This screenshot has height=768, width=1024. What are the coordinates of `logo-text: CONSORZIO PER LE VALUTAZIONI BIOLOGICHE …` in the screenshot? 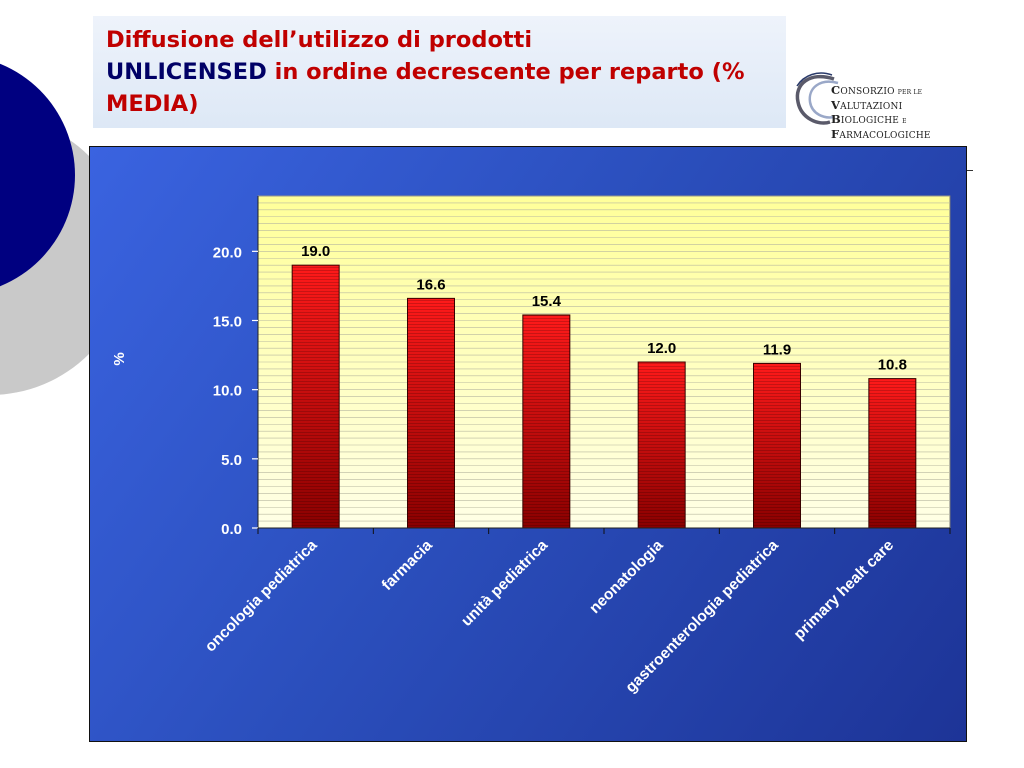 It's located at (881, 112).